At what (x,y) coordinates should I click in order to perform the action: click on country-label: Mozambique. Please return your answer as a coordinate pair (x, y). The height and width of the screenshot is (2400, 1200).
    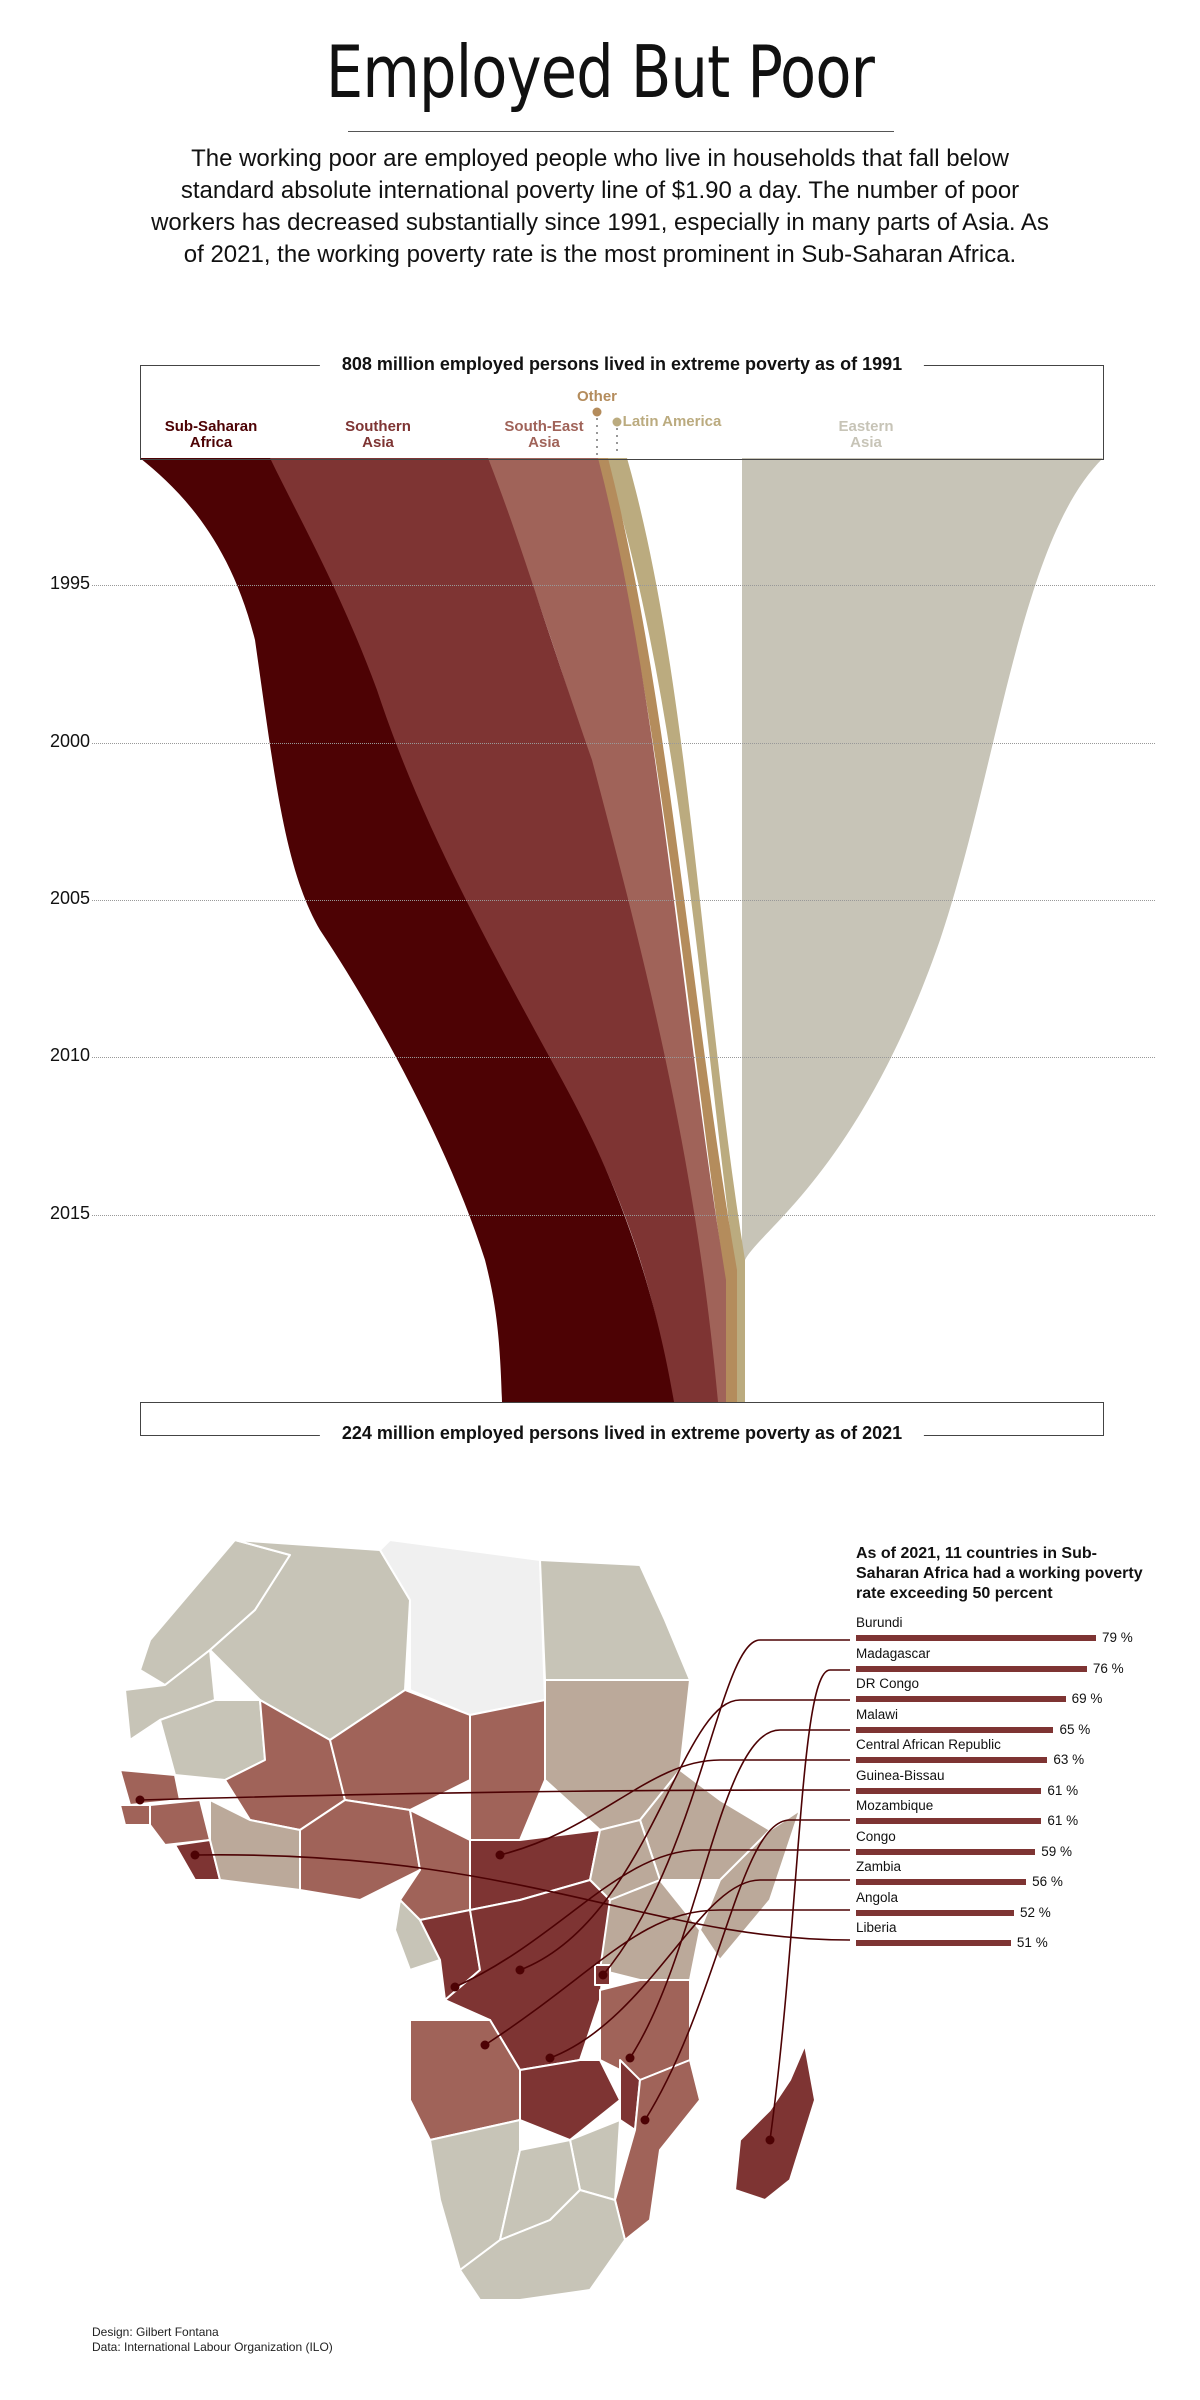
    Looking at the image, I should click on (895, 1805).